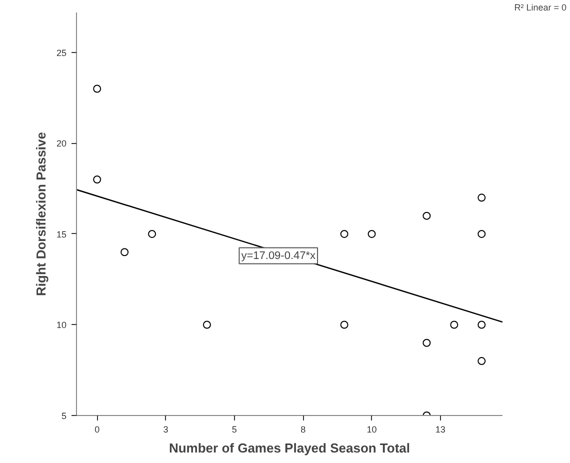 The width and height of the screenshot is (570, 463). Describe the element at coordinates (303, 429) in the screenshot. I see `x-tick-label: 8` at that location.